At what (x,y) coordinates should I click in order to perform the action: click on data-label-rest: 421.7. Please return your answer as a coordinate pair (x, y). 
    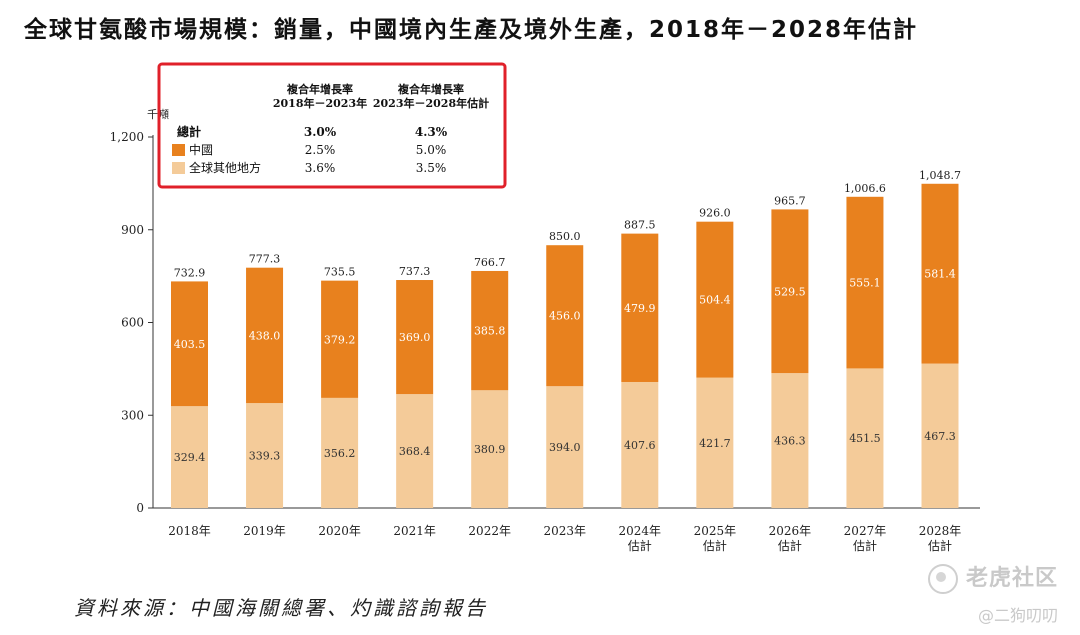
    Looking at the image, I should click on (715, 443).